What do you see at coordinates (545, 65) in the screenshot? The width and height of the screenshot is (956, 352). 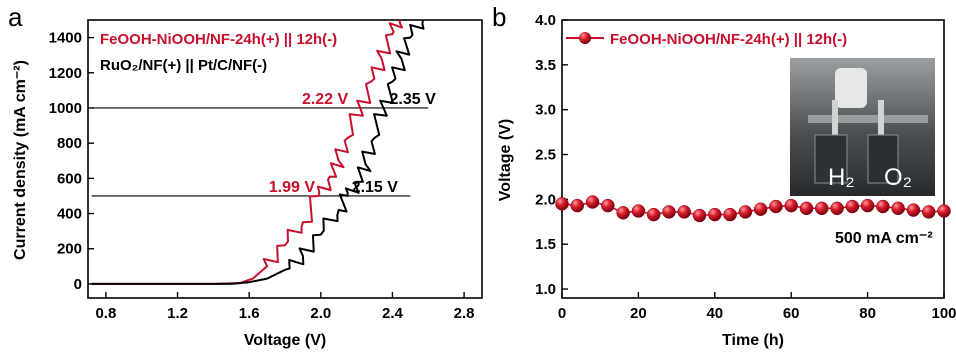 I see `panel-b-ytick-label: 3.5` at bounding box center [545, 65].